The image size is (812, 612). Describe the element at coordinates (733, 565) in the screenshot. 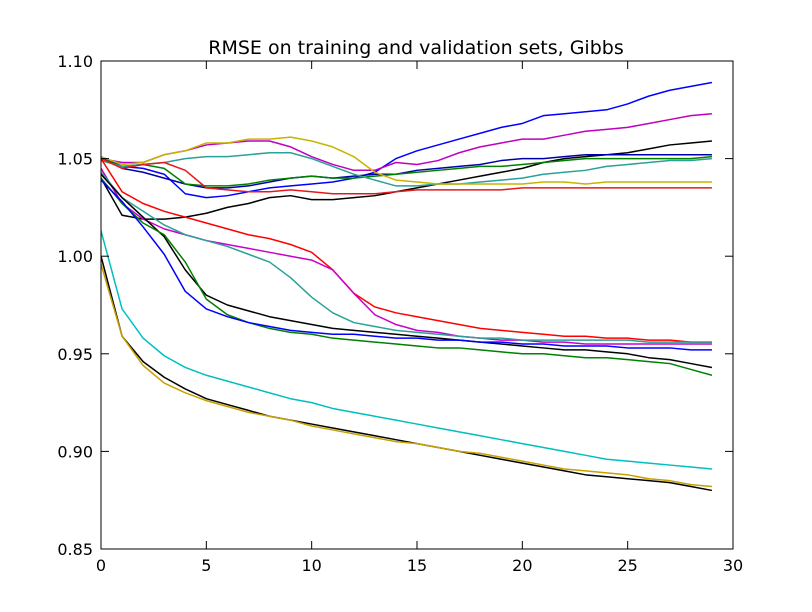

I see `x-tick-label: 30` at that location.